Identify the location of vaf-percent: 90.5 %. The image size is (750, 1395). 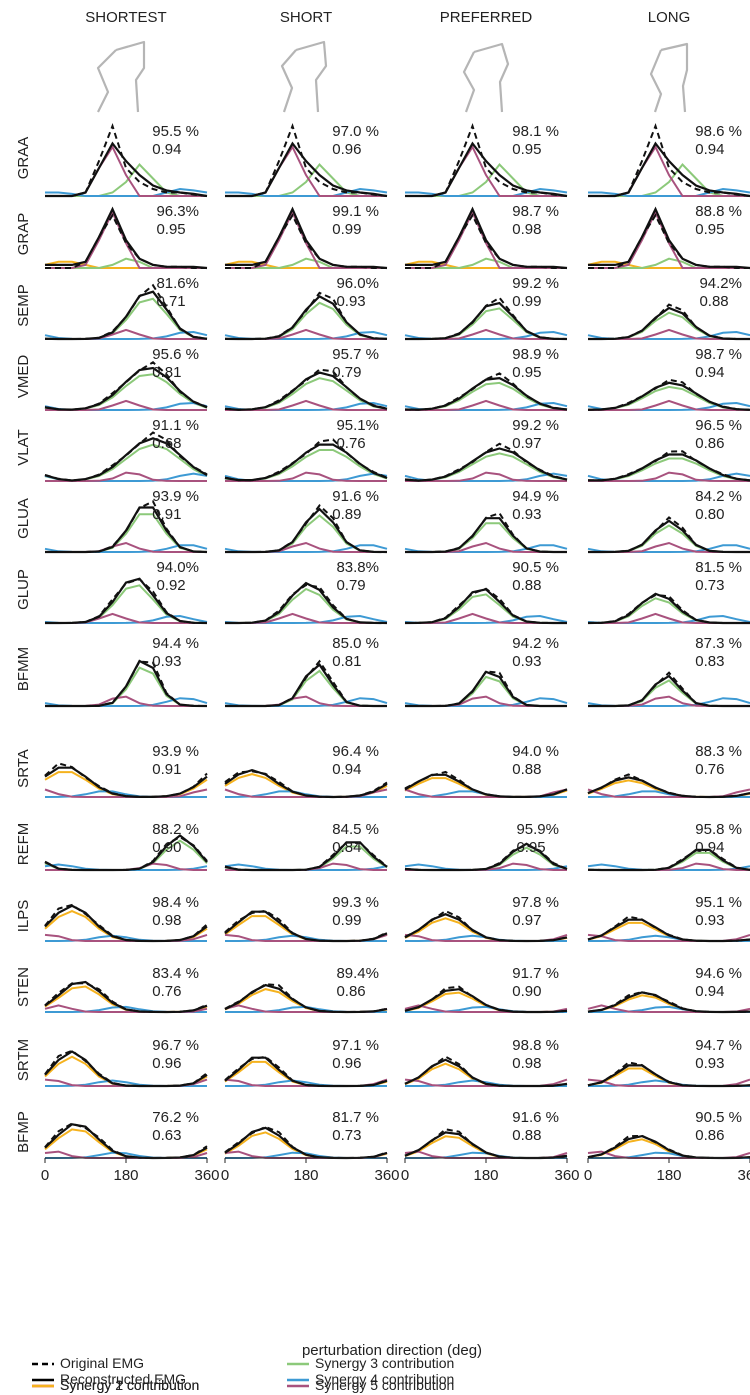
(718, 1117).